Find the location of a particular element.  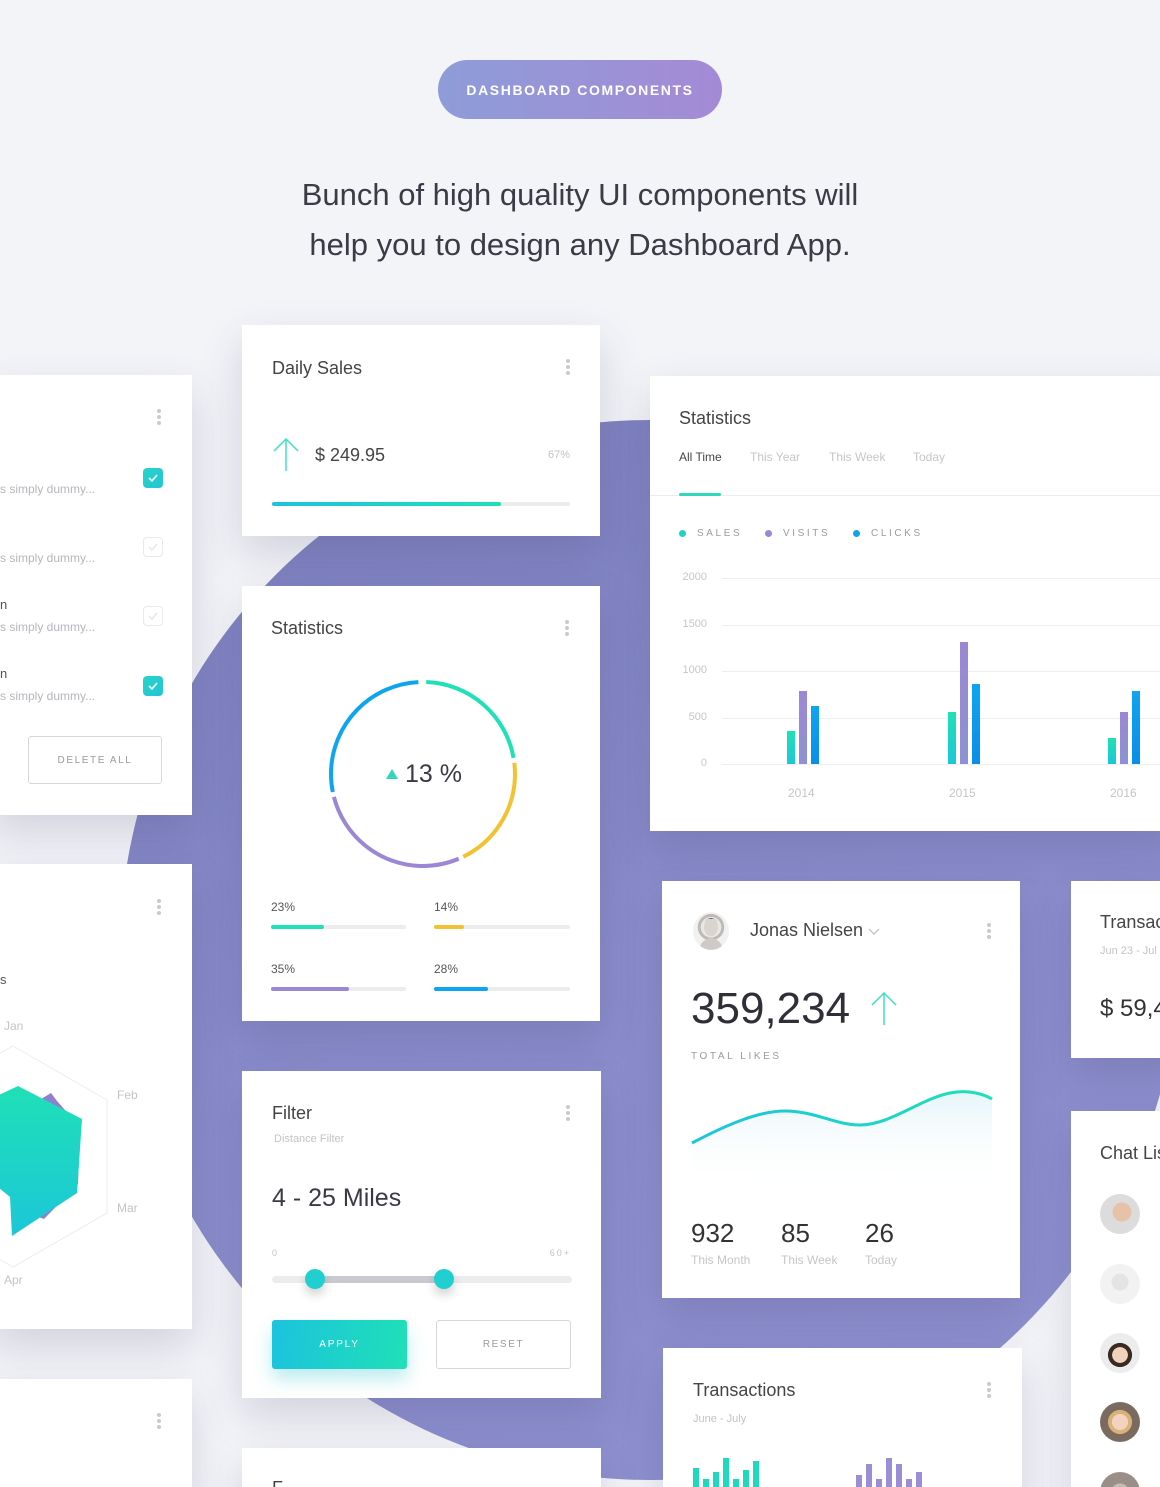

bar-chart: 2000 1500 1000 500 0 2014 2015 2016 is located at coordinates (905, 603).